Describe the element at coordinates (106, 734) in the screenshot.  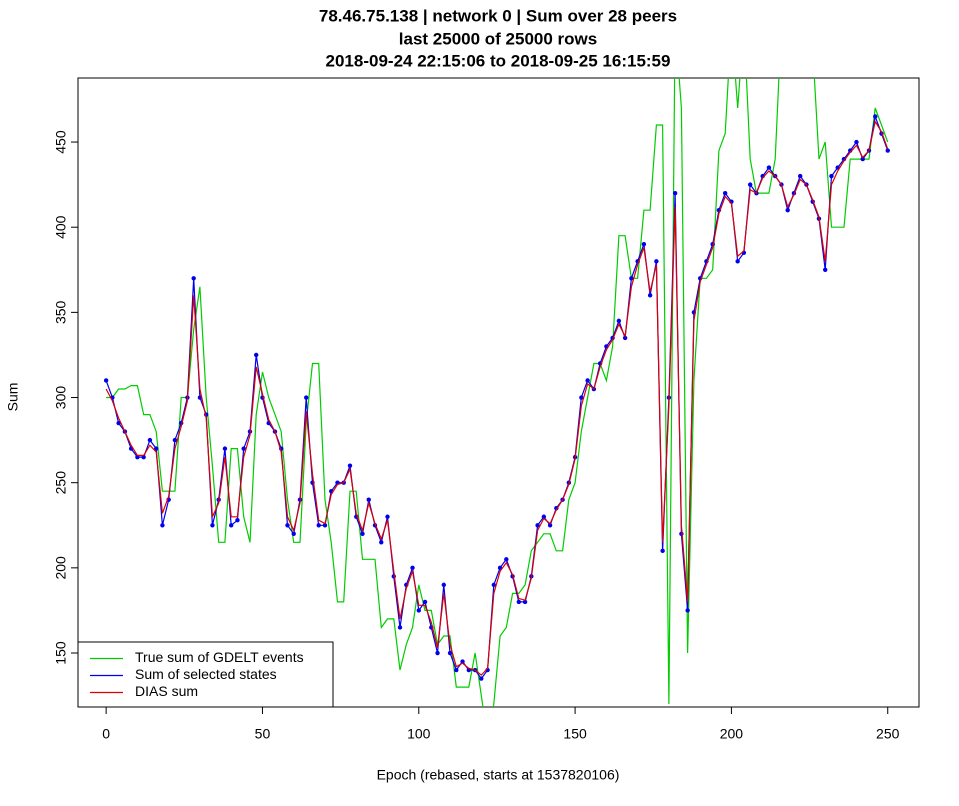
I see `x-tick-label: 0` at that location.